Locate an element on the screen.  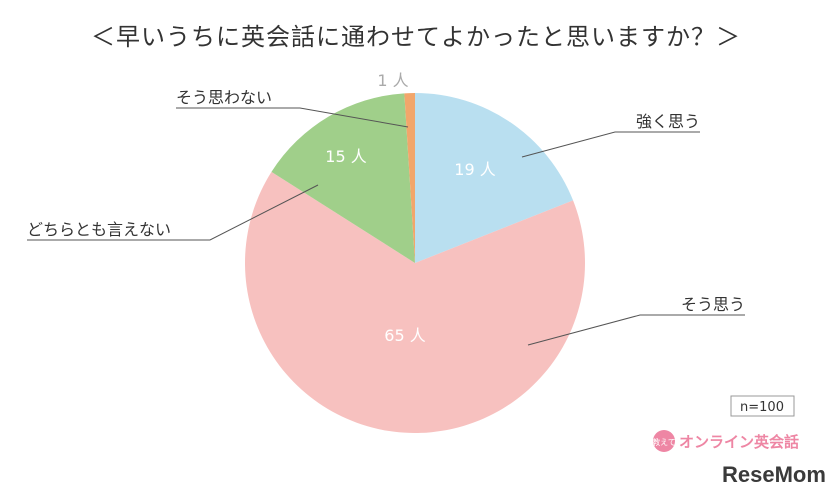
leader-line-strongly-agree is located at coordinates (610, 144).